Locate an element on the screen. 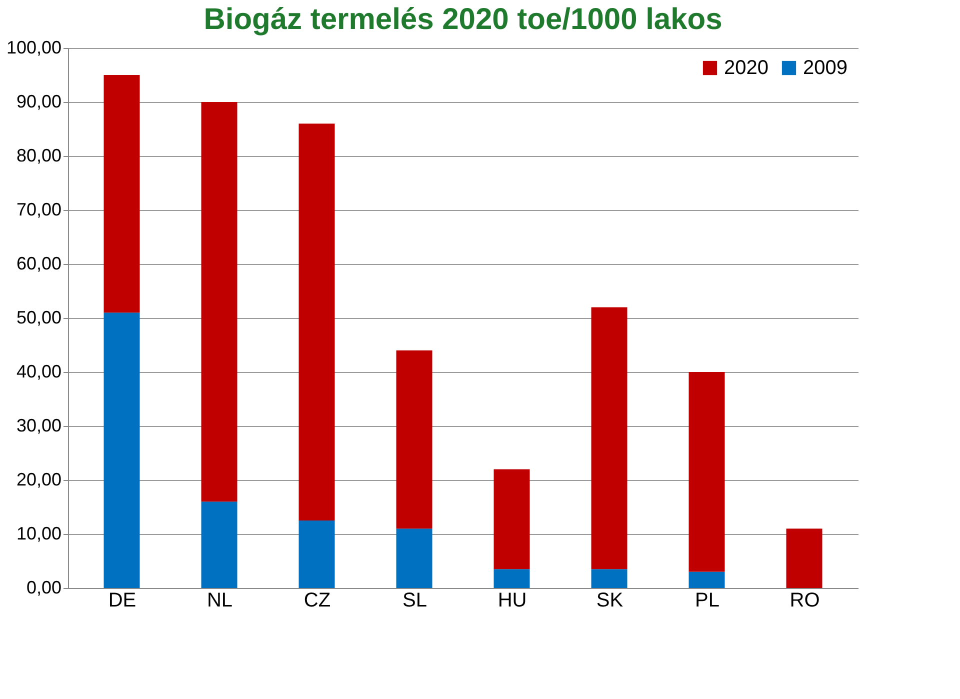 Image resolution: width=960 pixels, height=699 pixels. y-tick-label: 20,00 is located at coordinates (39, 480).